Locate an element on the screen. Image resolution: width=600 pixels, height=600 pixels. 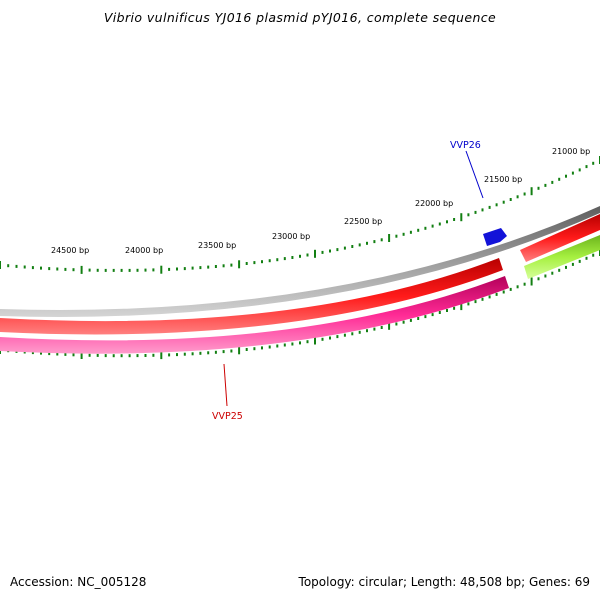
ruler-label-21000: 21000 bp is located at coordinates (571, 151).